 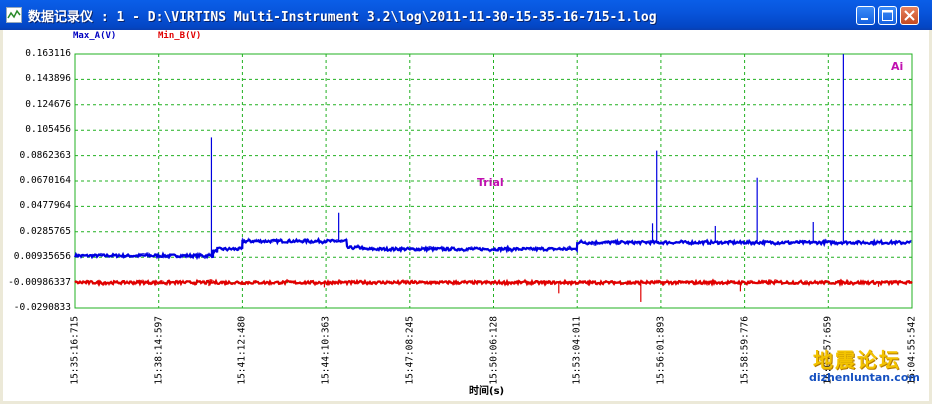 I want to click on x-tick-label: 15:50:06:128, so click(x=493, y=350).